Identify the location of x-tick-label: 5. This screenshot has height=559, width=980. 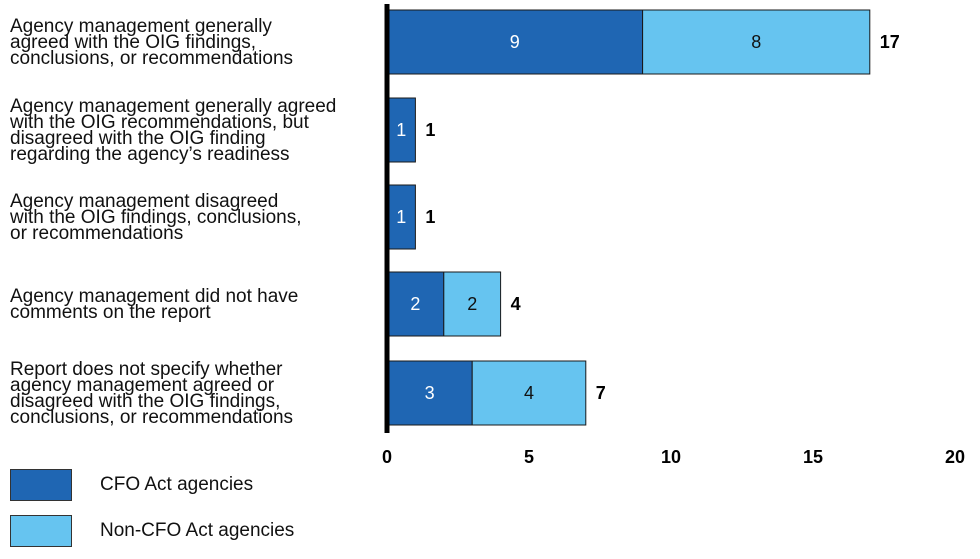
(529, 457).